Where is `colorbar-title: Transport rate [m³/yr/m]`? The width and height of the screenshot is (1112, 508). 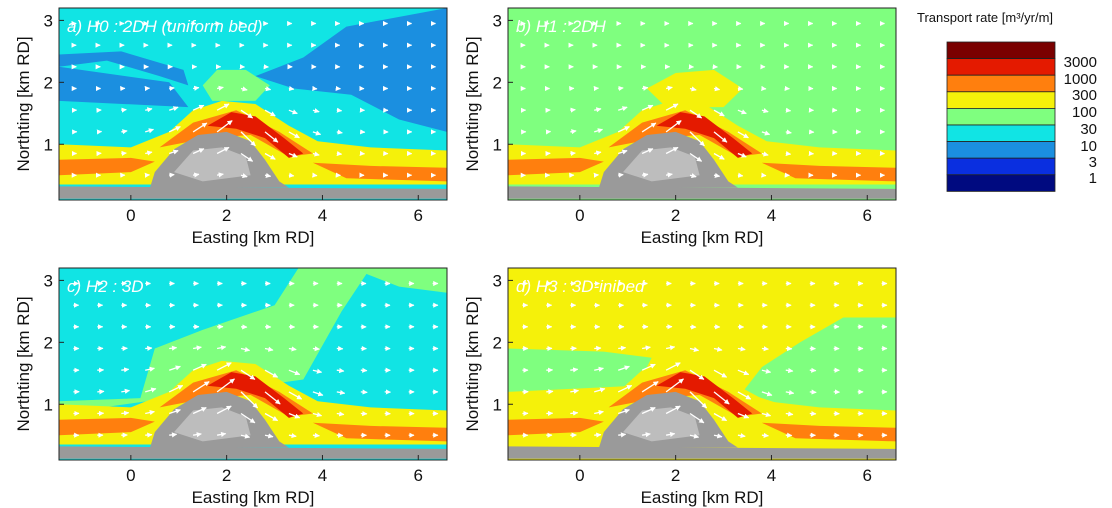 colorbar-title: Transport rate [m³/yr/m] is located at coordinates (985, 17).